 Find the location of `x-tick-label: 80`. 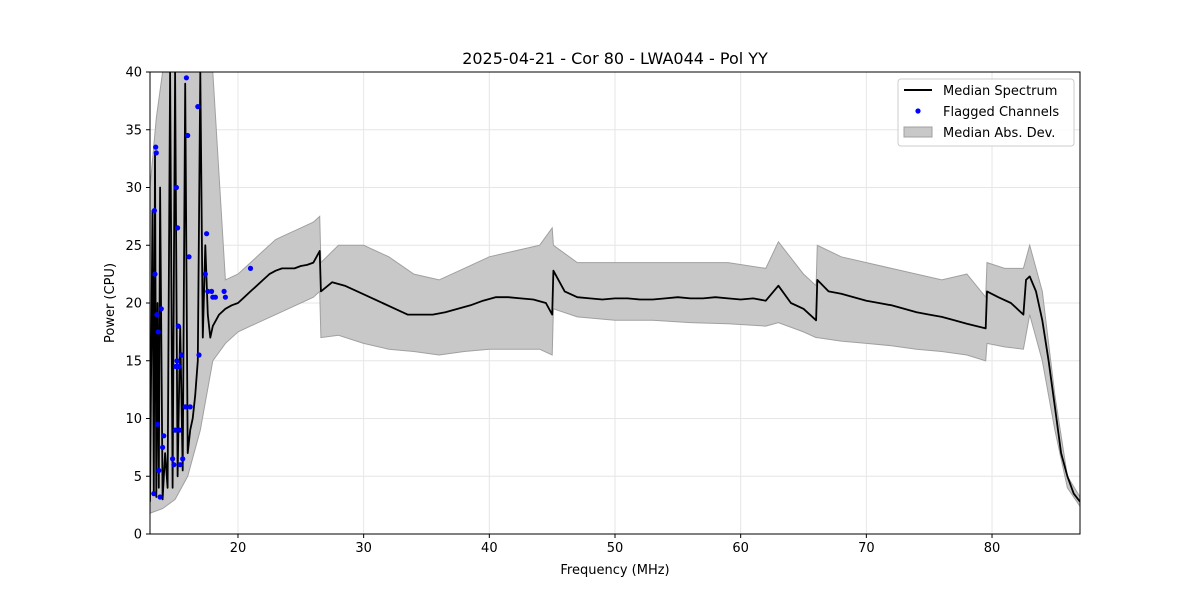

x-tick-label: 80 is located at coordinates (992, 548).